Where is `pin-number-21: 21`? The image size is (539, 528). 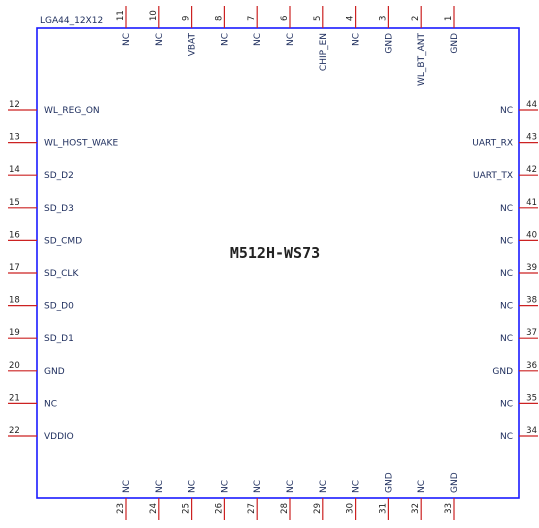
pin-number-21: 21 is located at coordinates (14, 398).